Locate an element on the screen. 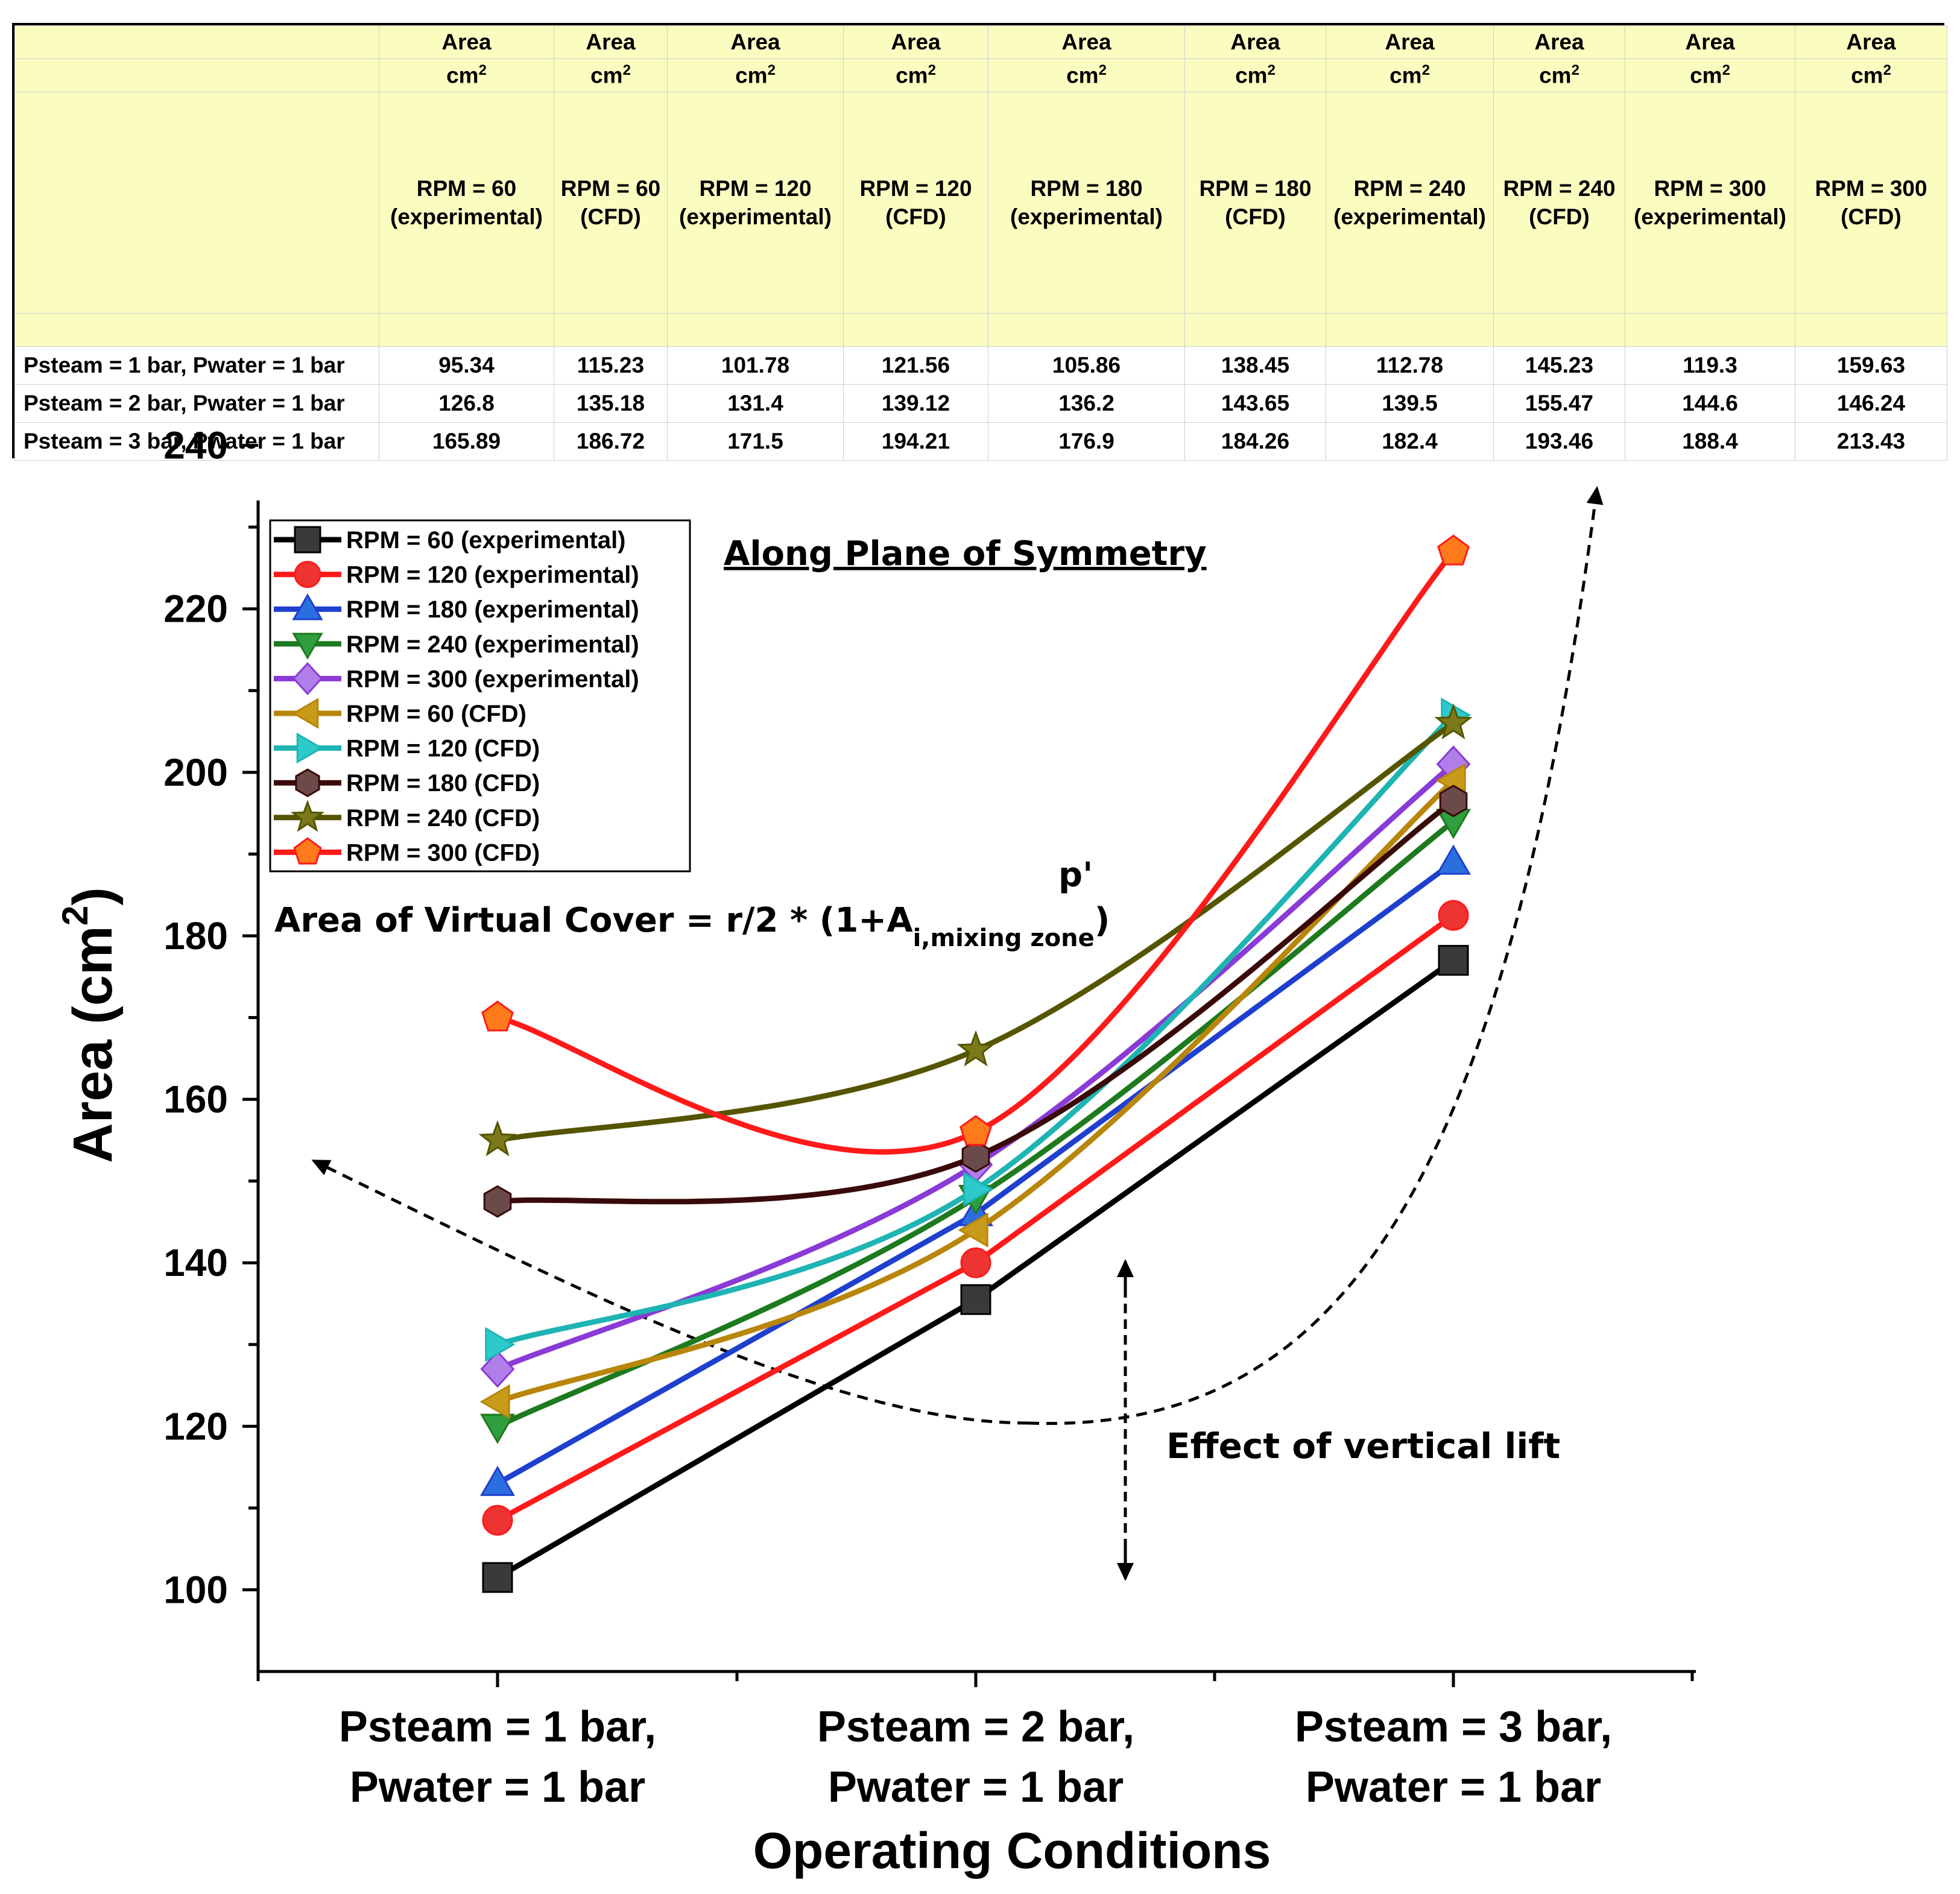 This screenshot has height=1894, width=1960. header-rpm: RPM = 180 (CFD) is located at coordinates (1255, 203).